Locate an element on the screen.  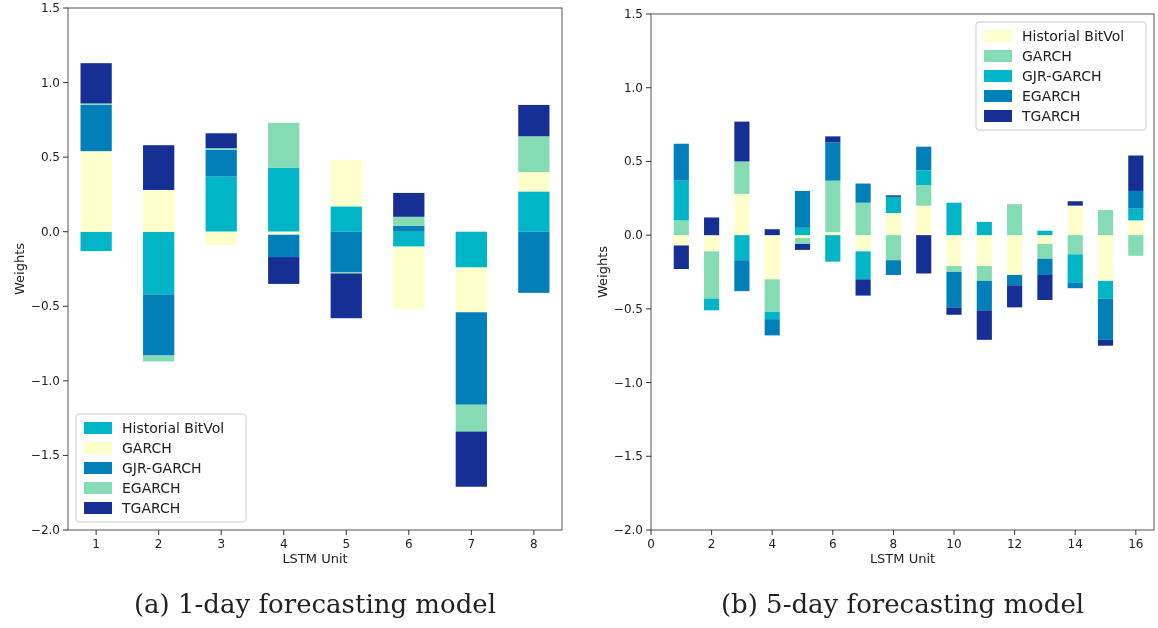
x-tick-label: 1 is located at coordinates (96, 544).